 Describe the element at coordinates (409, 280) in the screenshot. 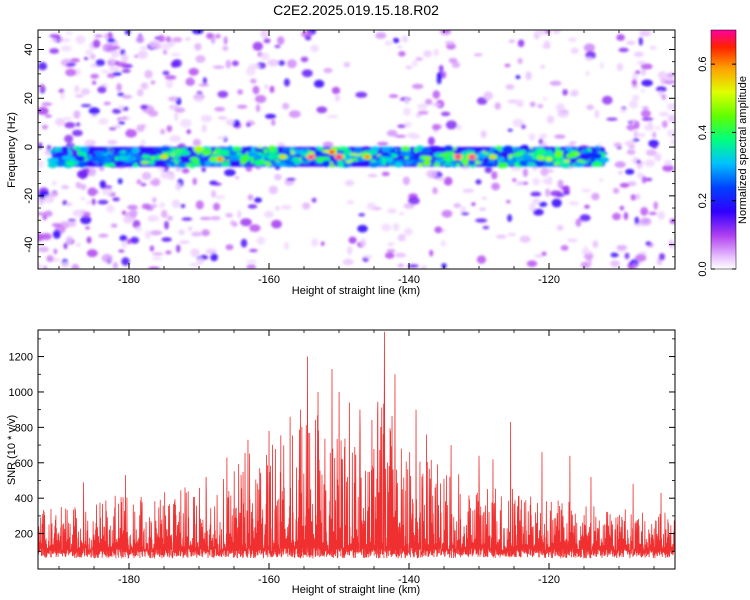

I see `x-tick-label: -140` at that location.